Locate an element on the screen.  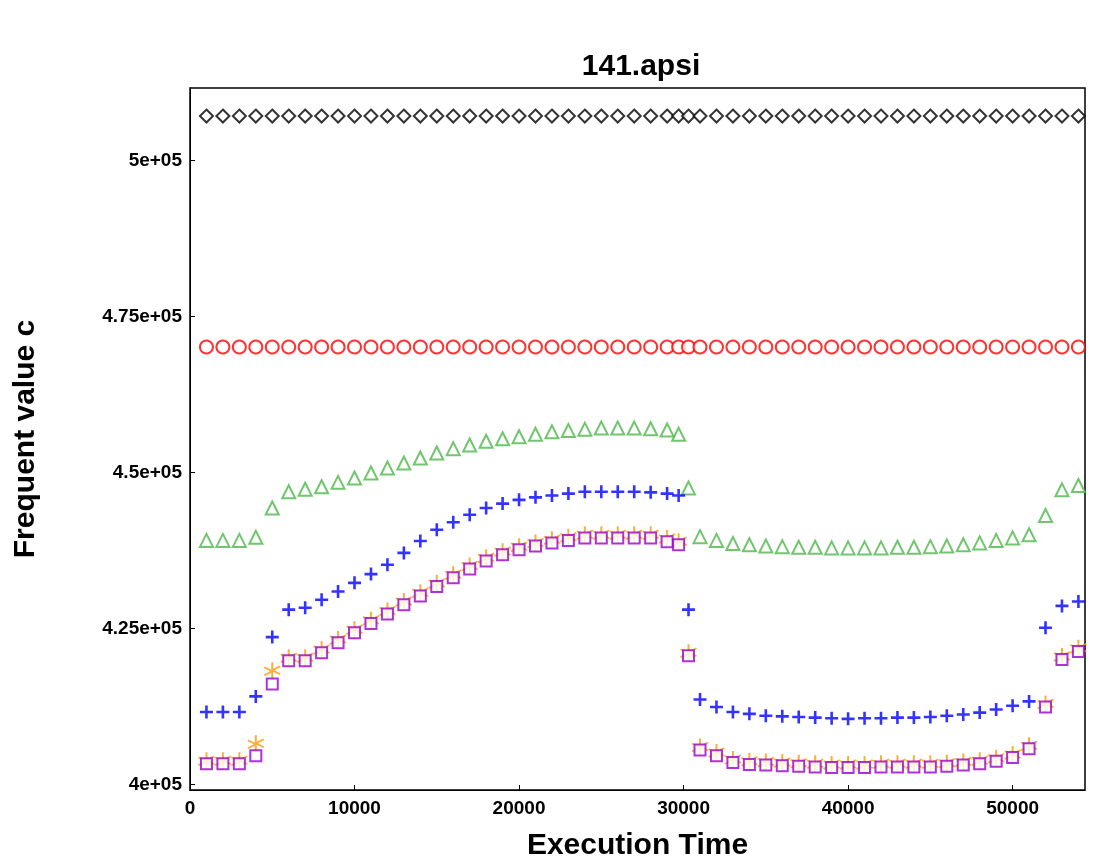
x-tick-label: 0 is located at coordinates (190, 807).